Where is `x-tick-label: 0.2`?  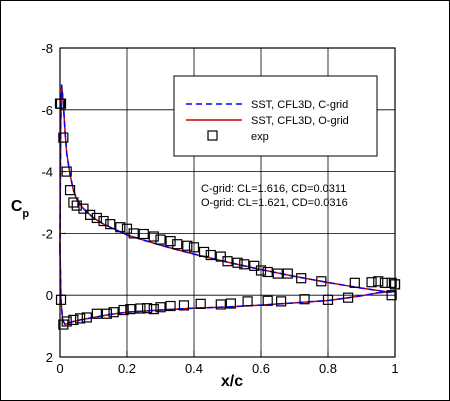
x-tick-label: 0.2 is located at coordinates (127, 368).